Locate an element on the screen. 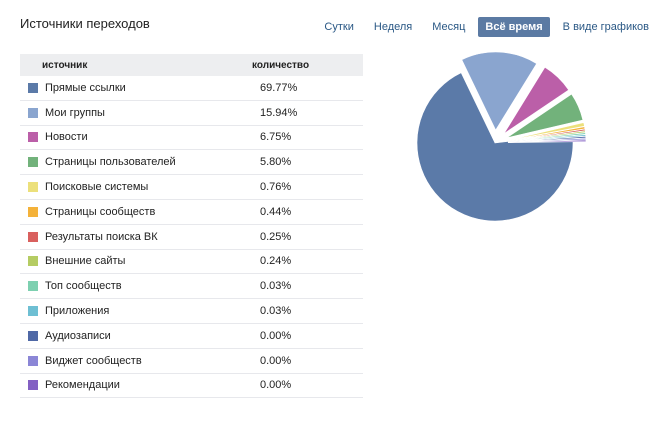  table-header: источник количество is located at coordinates (191, 65).